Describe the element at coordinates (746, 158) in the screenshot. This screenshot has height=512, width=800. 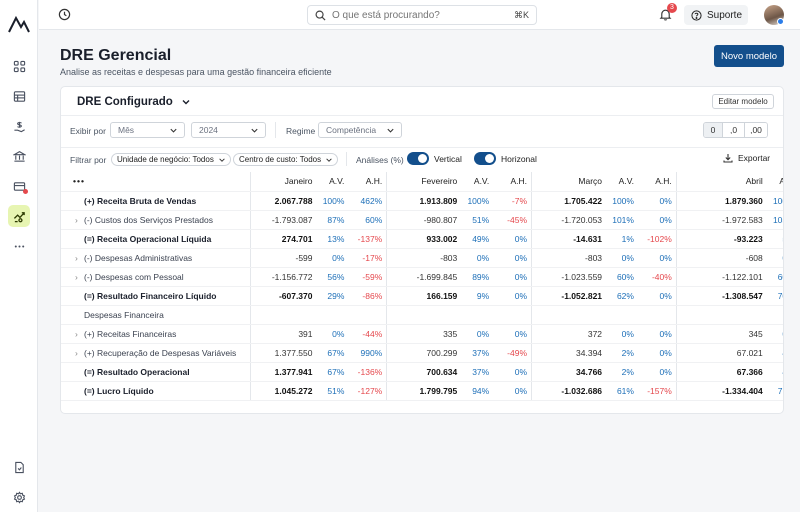
I see `export-button: Exportar` at that location.